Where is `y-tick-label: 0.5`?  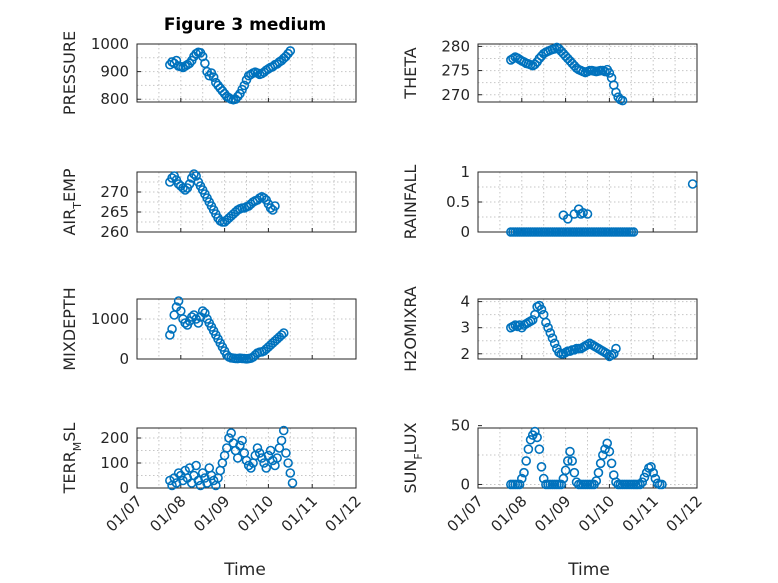 y-tick-label: 0.5 is located at coordinates (458, 202).